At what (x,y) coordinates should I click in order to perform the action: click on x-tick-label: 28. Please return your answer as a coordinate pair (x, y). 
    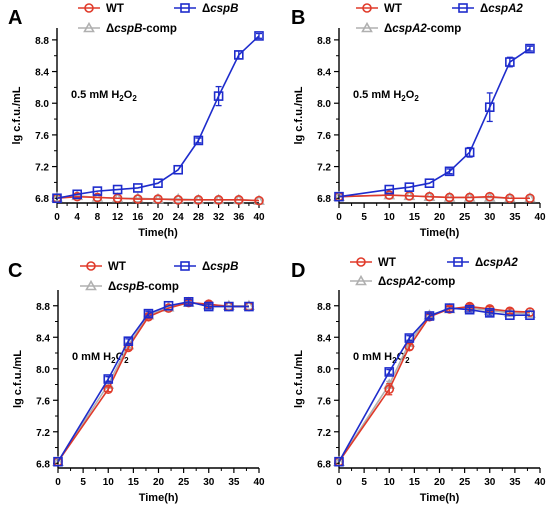
    Looking at the image, I should click on (199, 217).